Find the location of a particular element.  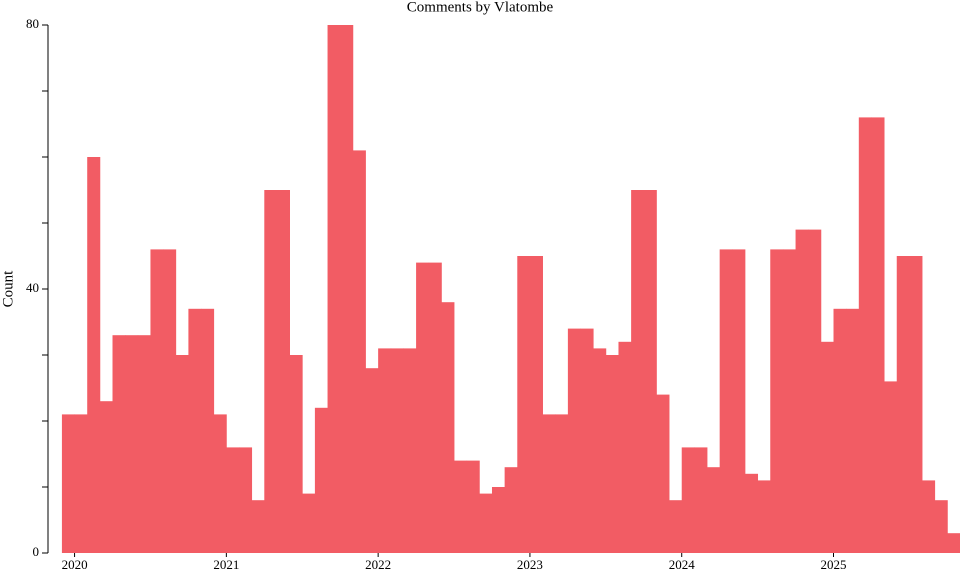

x-tick-label: 2021 is located at coordinates (226, 564).